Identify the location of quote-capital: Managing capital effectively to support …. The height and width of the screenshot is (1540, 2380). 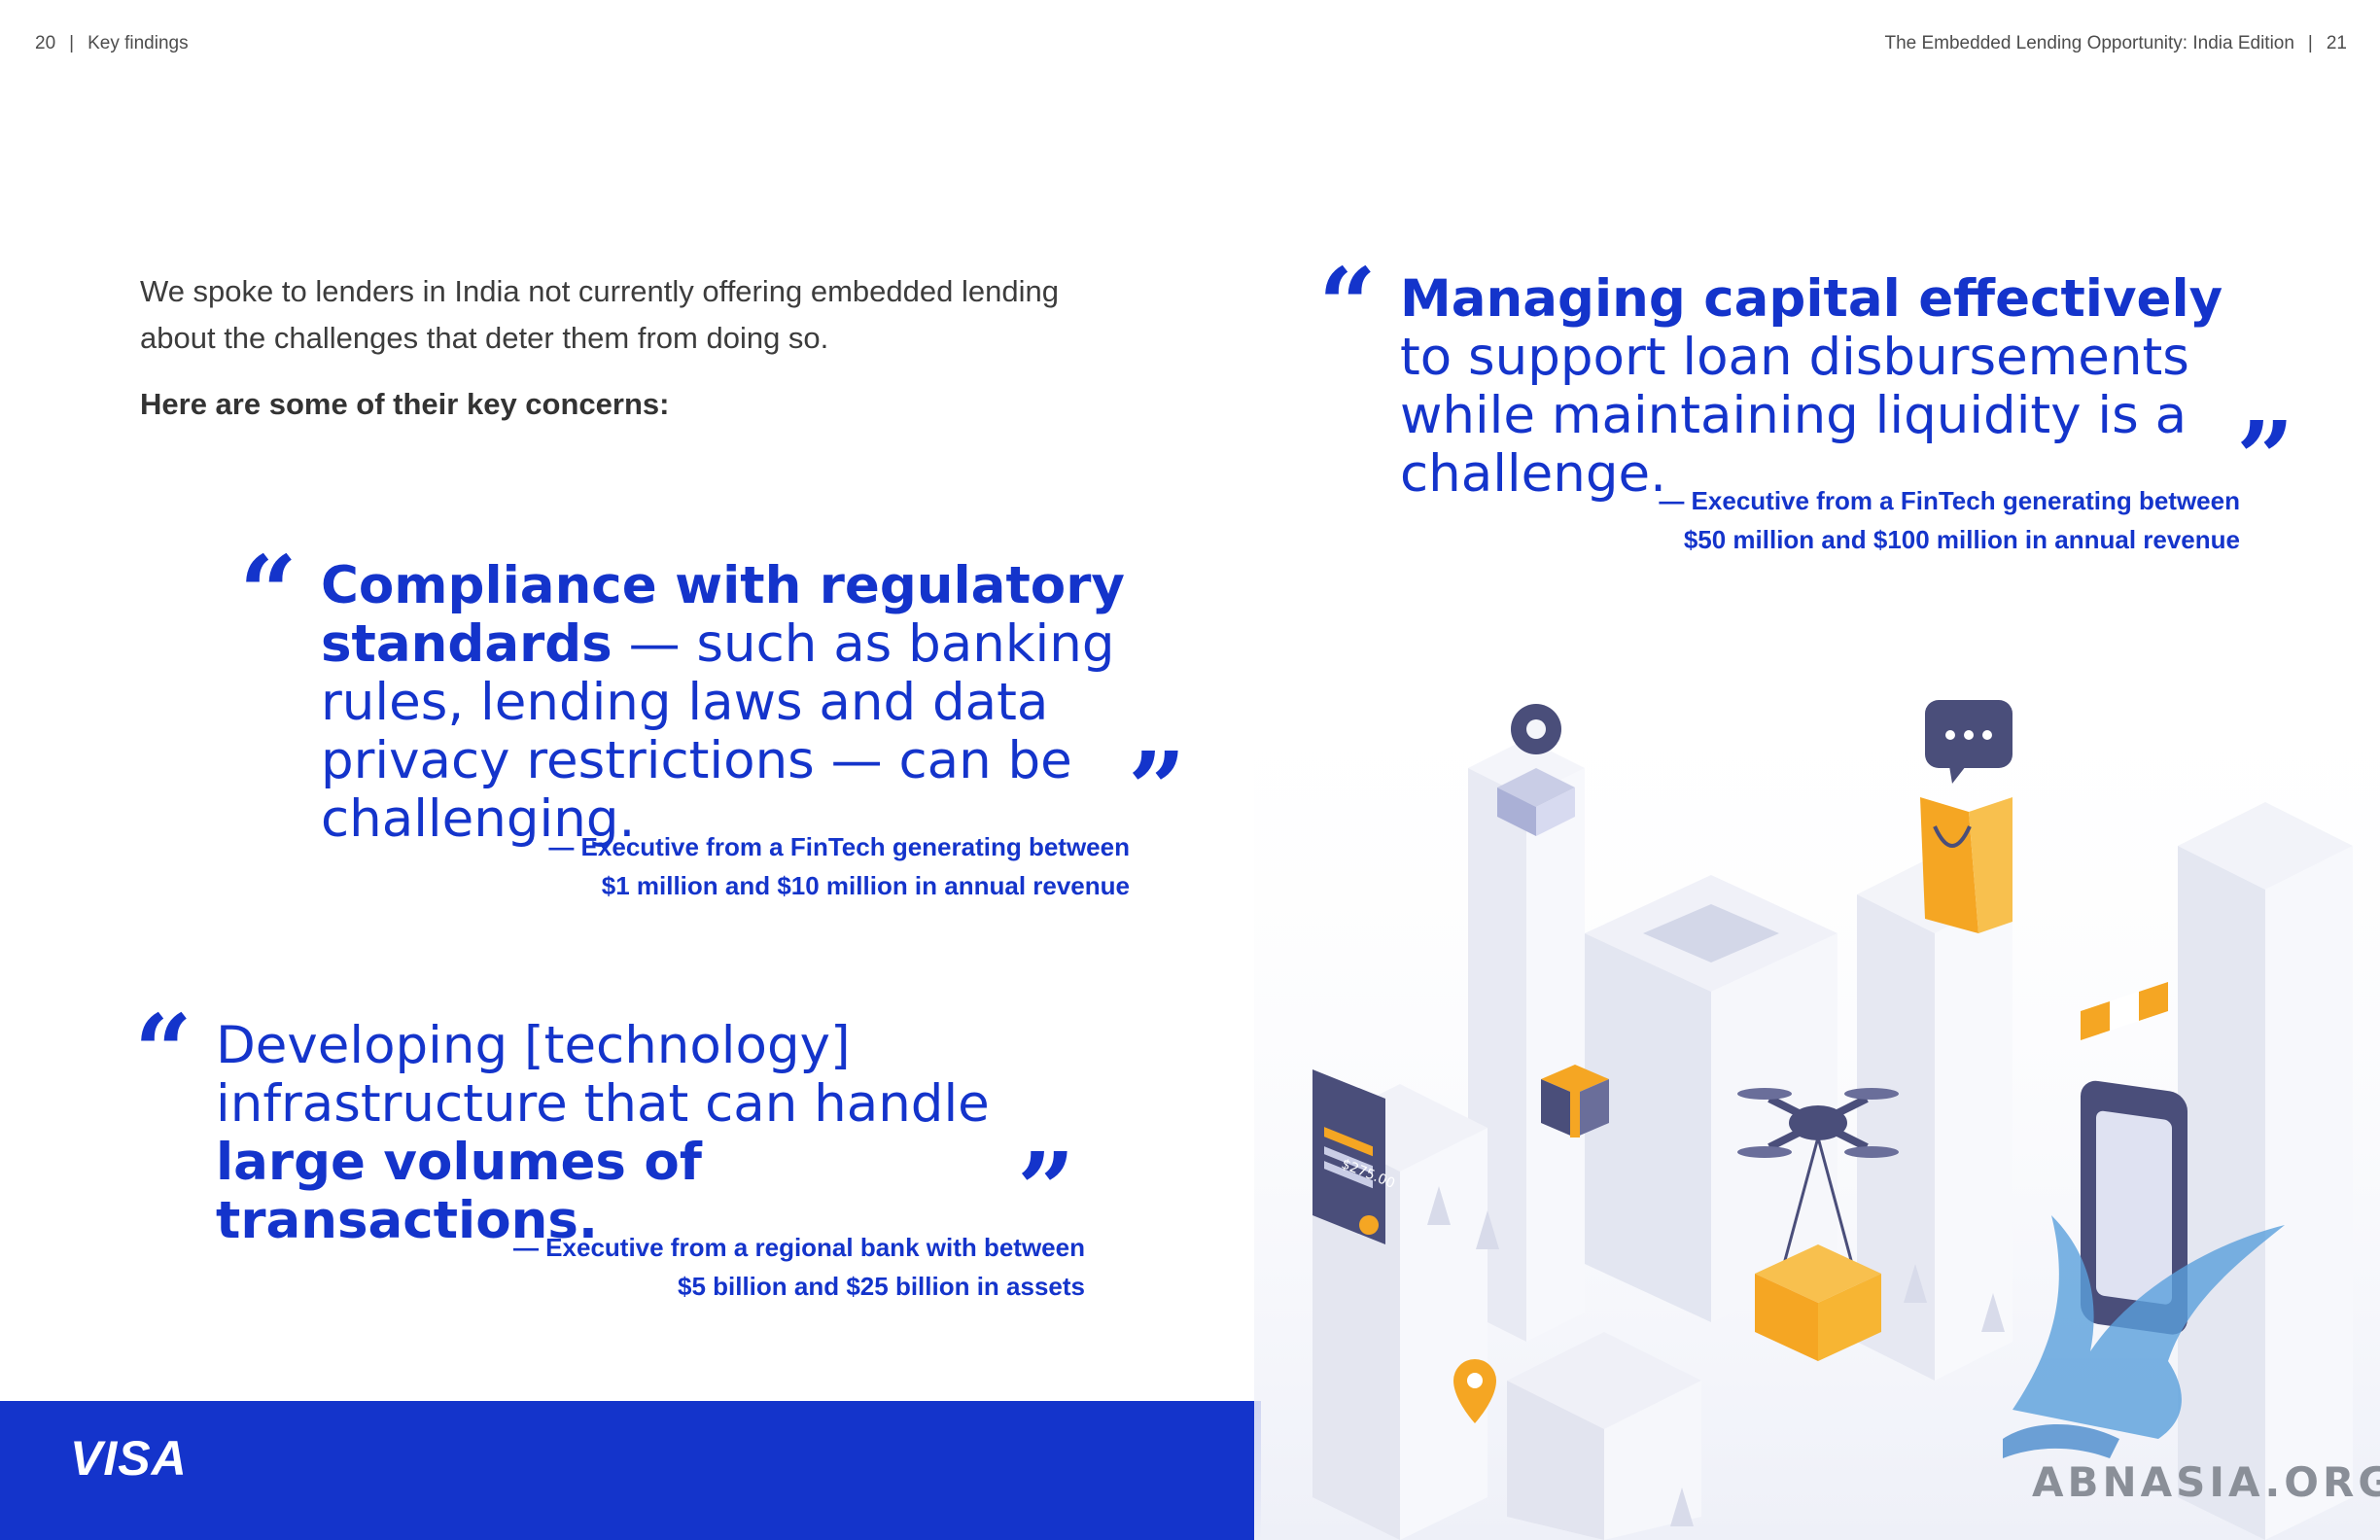
(1828, 387).